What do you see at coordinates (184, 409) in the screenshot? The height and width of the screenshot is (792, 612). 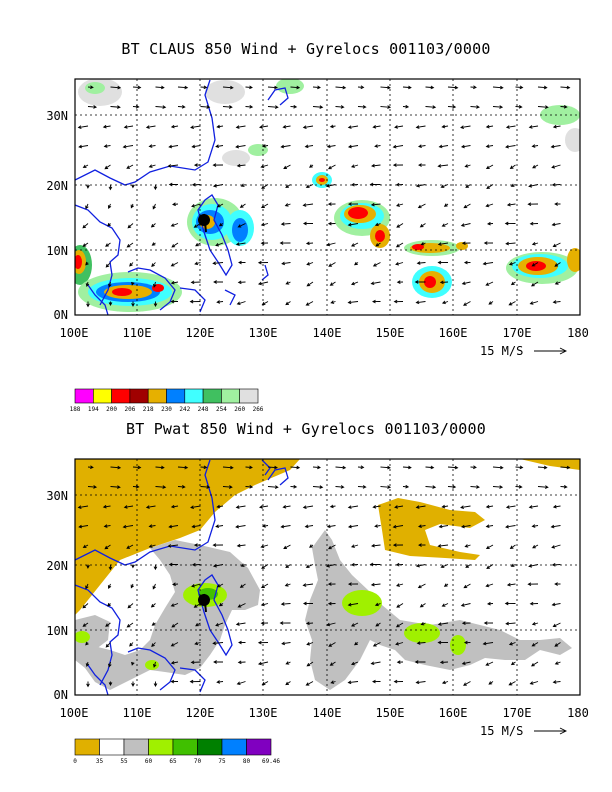 I see `legend-label: 242` at bounding box center [184, 409].